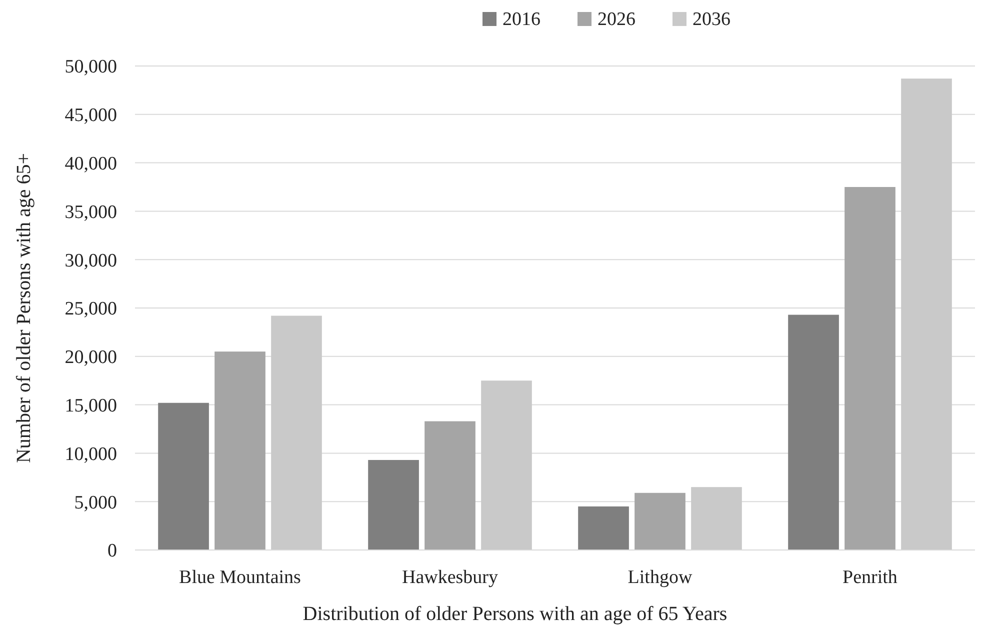 The image size is (988, 628). I want to click on y-tick-label: 25,000, so click(90, 309).